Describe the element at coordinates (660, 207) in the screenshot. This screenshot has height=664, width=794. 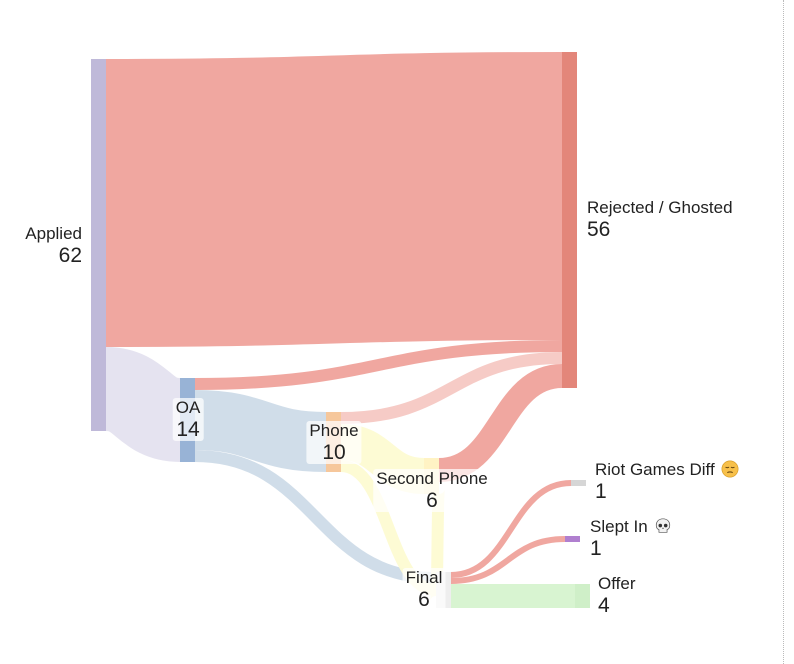
I see `node-name-rejected: Rejected / Ghosted` at that location.